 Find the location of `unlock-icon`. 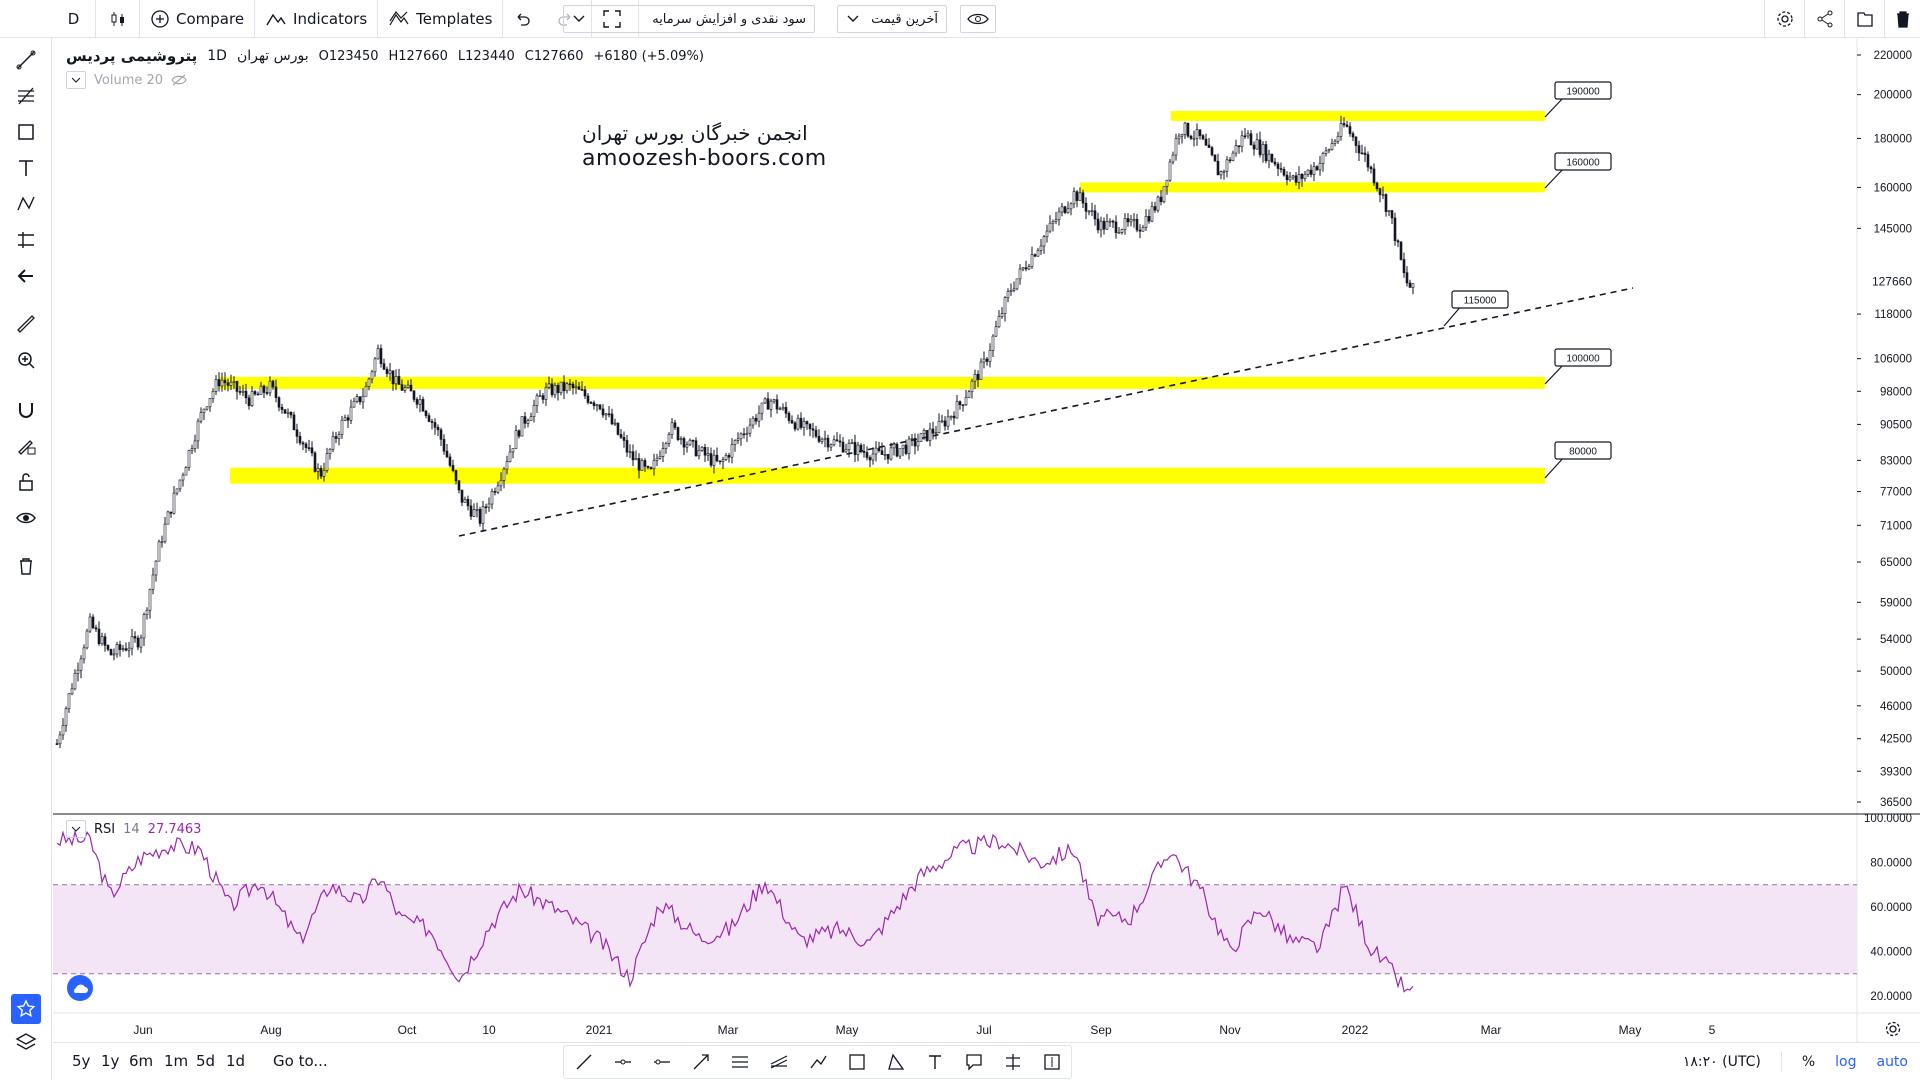

unlock-icon is located at coordinates (26, 482).